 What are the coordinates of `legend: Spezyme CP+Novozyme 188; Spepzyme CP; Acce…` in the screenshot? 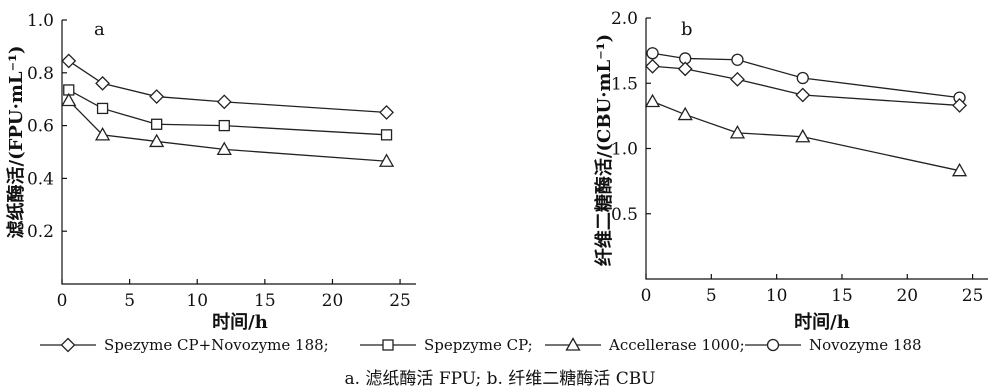 It's located at (481, 345).